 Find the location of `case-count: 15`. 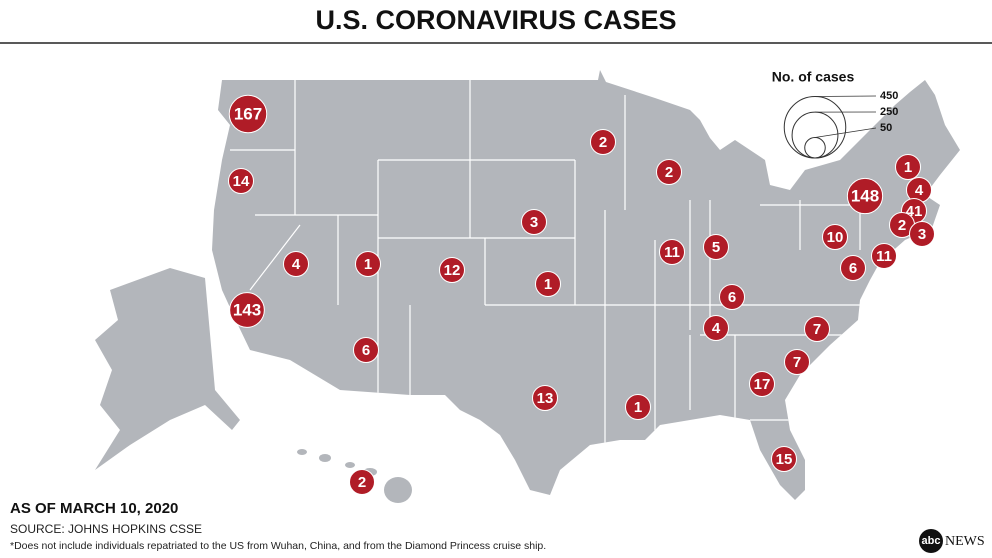

case-count: 15 is located at coordinates (784, 459).